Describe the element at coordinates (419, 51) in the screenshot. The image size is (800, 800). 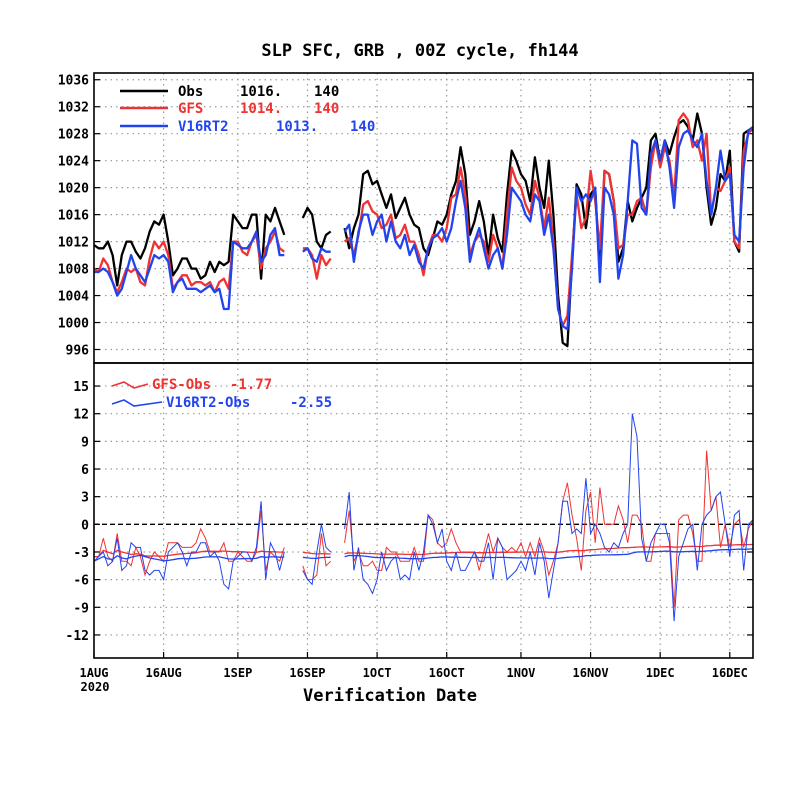
I see `chart-title: SLP SFC, GRB , 00Z cycle, fh144` at that location.